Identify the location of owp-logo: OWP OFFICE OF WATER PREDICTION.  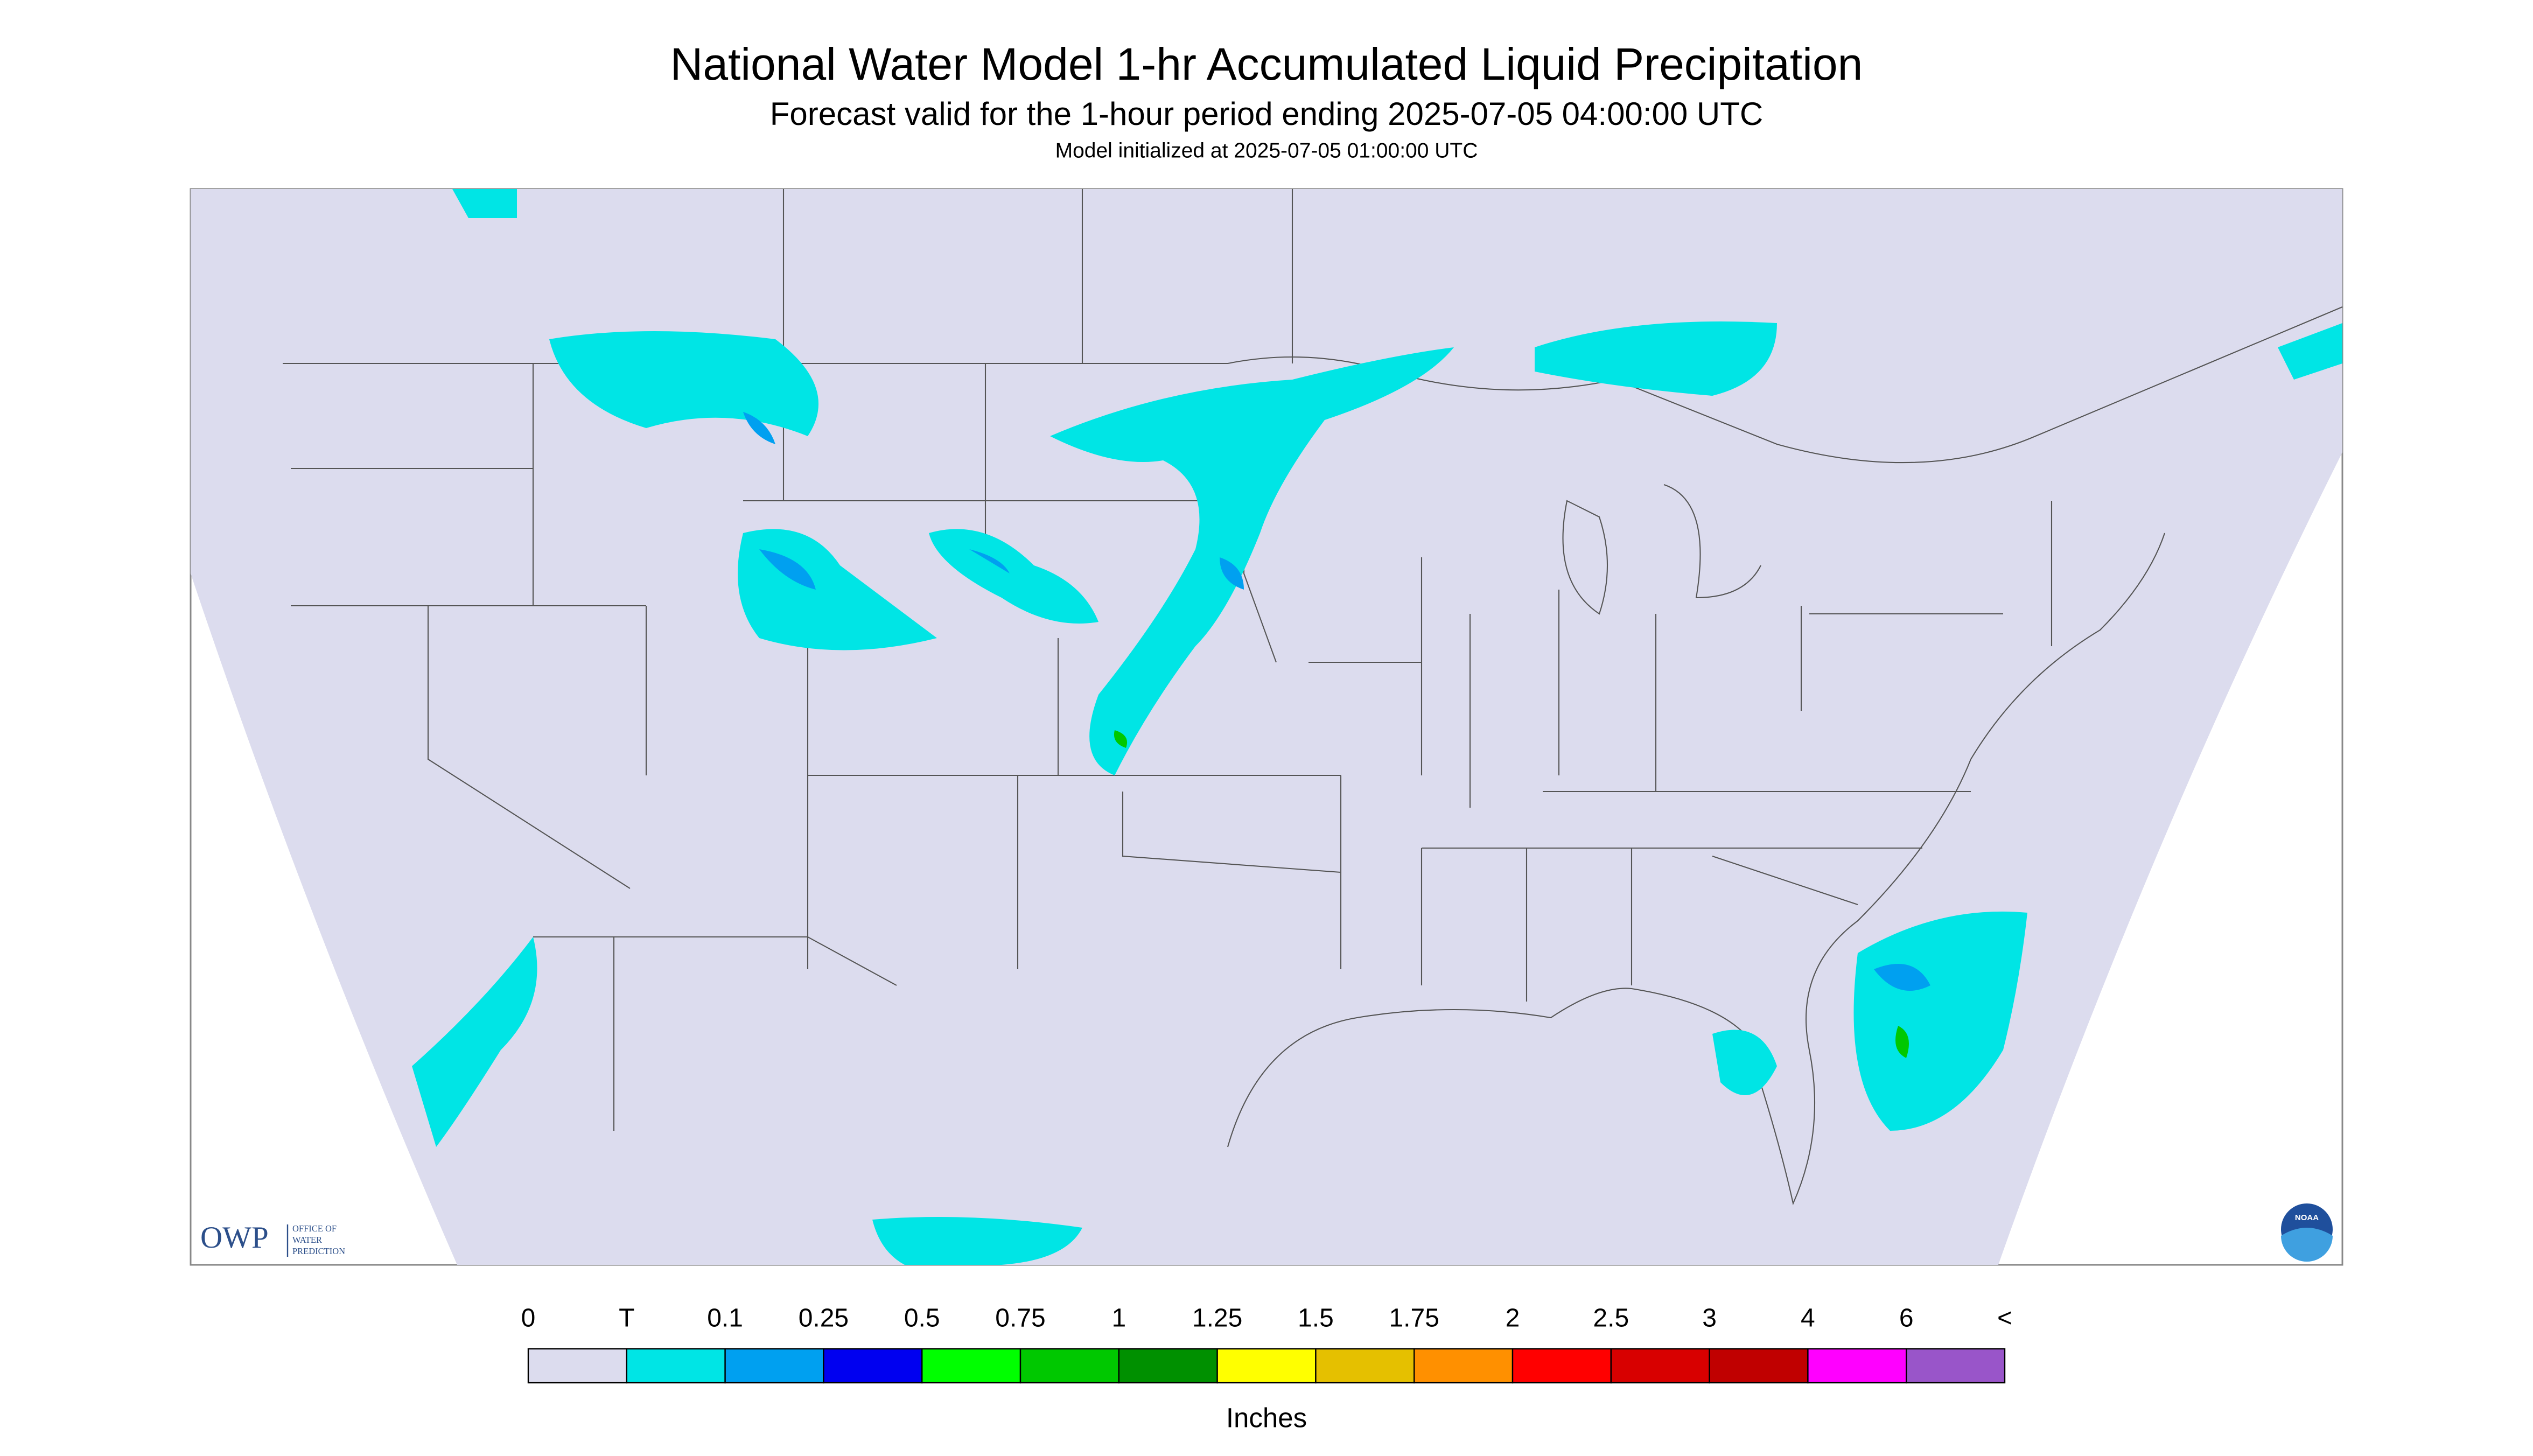
(272, 1239).